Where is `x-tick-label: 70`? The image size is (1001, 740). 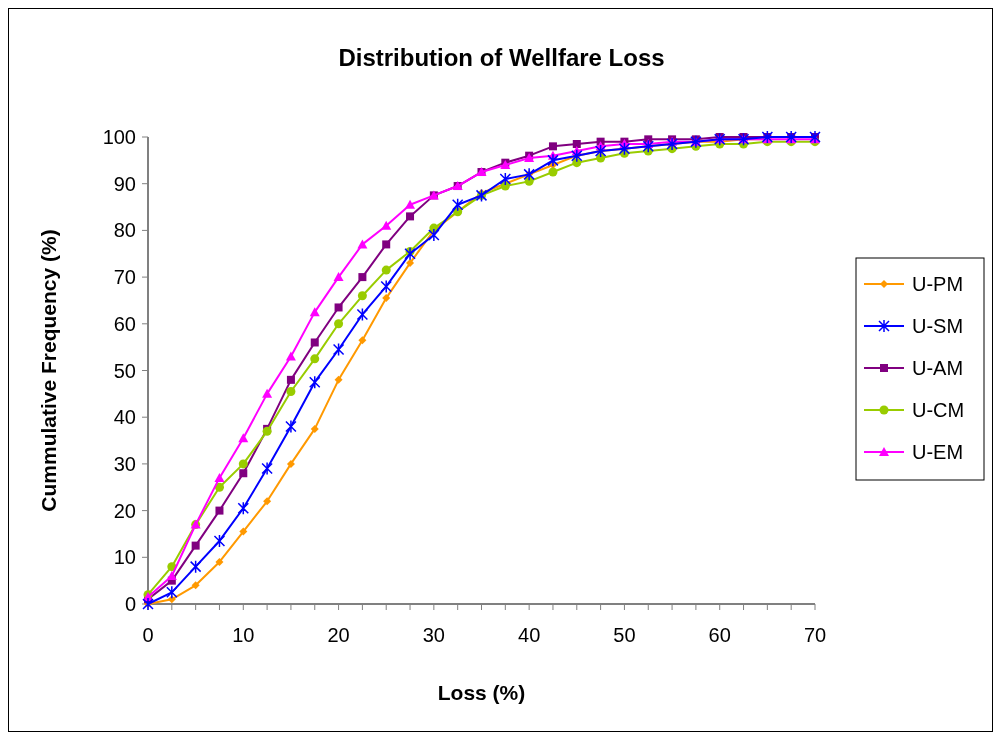
x-tick-label: 70 is located at coordinates (815, 635).